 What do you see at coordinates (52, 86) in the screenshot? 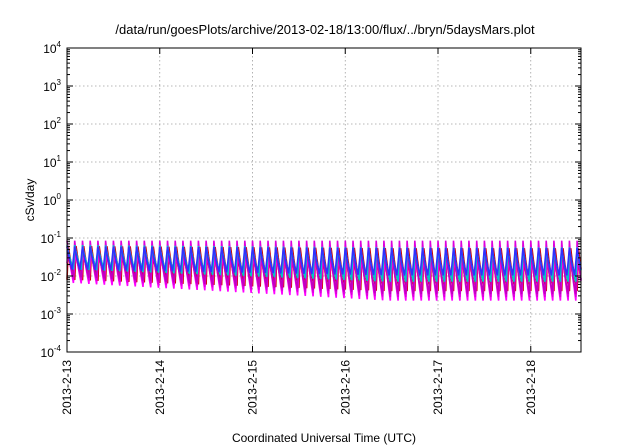
I see `y-tick-label: 10³` at bounding box center [52, 86].